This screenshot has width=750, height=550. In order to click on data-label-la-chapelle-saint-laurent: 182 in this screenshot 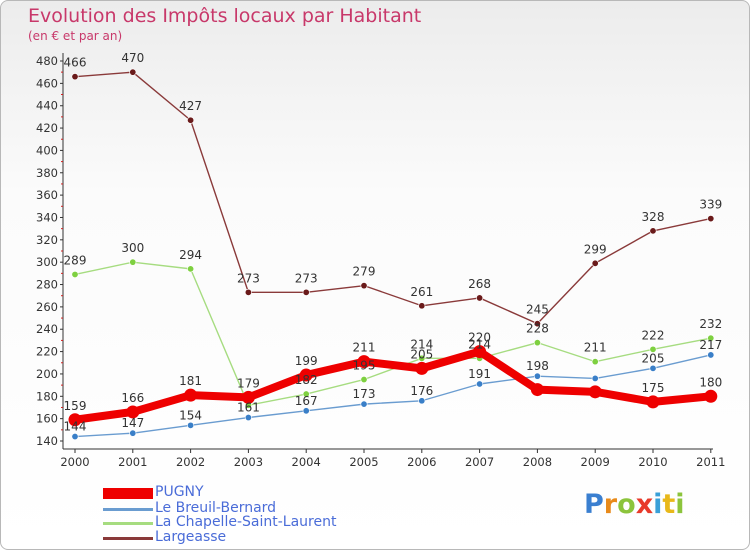, I will do `click(306, 380)`.